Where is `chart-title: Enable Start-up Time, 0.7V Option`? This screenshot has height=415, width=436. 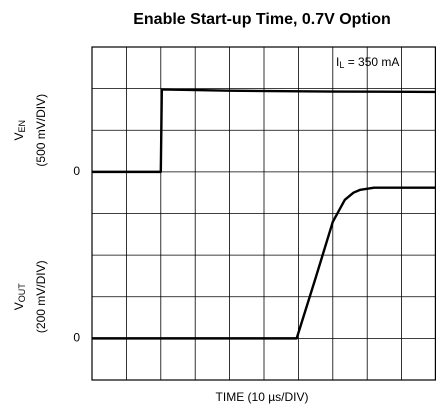 chart-title: Enable Start-up Time, 0.7V Option is located at coordinates (262, 19).